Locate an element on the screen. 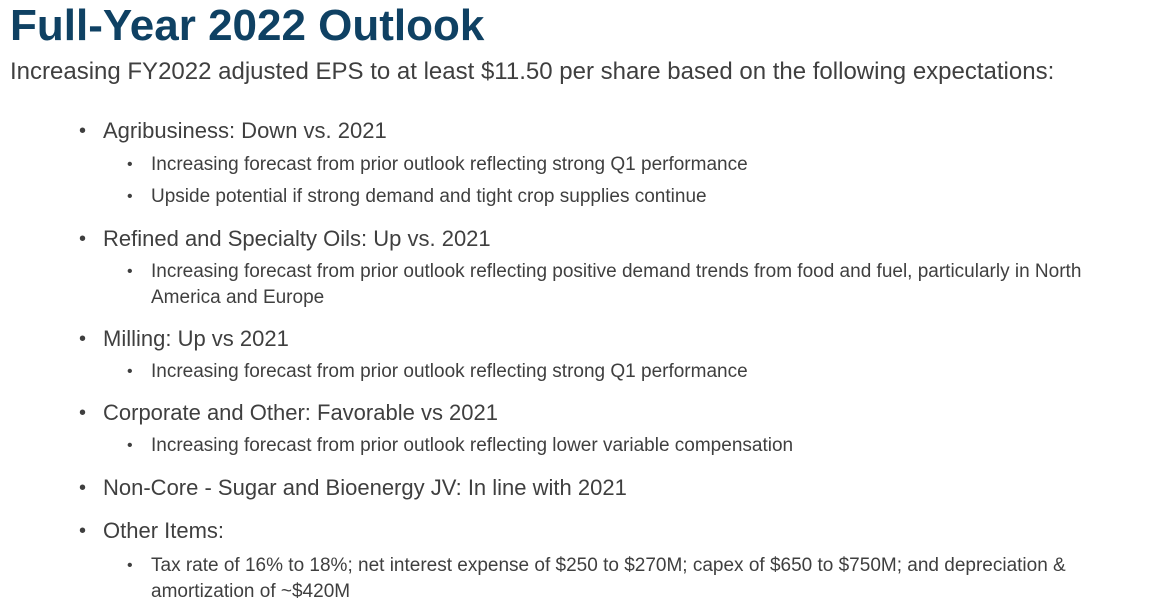 The height and width of the screenshot is (612, 1156). bullet-item-agribusiness: • Agribusiness: Down vs. 2021 is located at coordinates (233, 131).